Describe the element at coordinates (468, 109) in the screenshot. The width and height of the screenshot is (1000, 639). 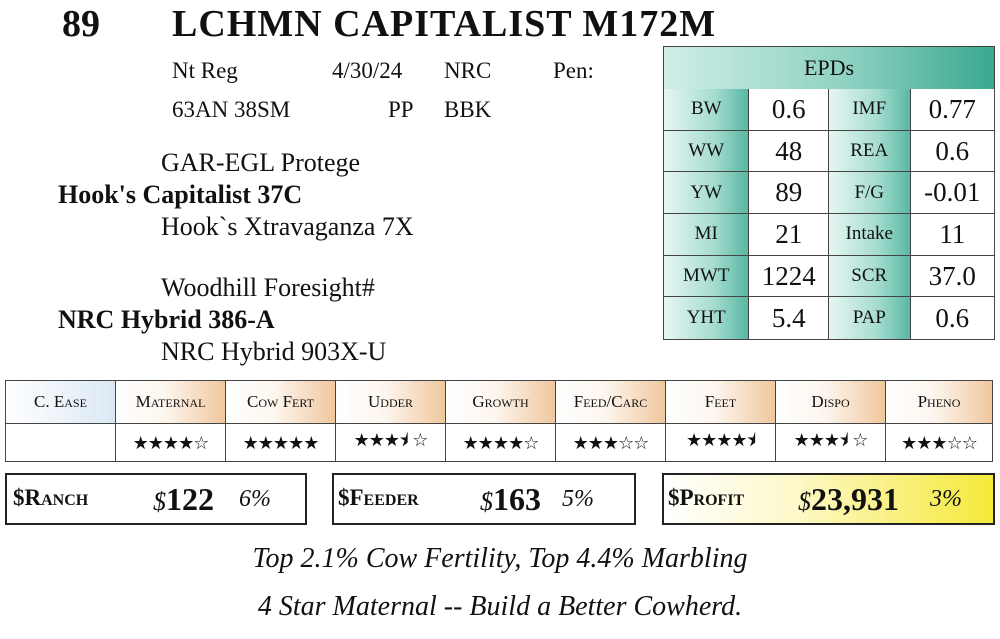
I see `color-code: BBK` at that location.